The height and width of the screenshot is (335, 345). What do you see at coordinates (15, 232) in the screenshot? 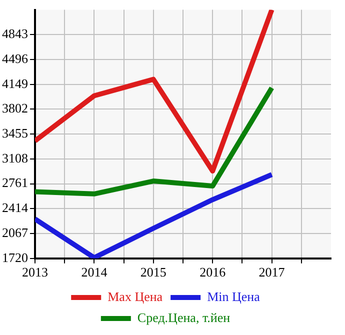
I see `y-tick-label: 2067` at bounding box center [15, 232].